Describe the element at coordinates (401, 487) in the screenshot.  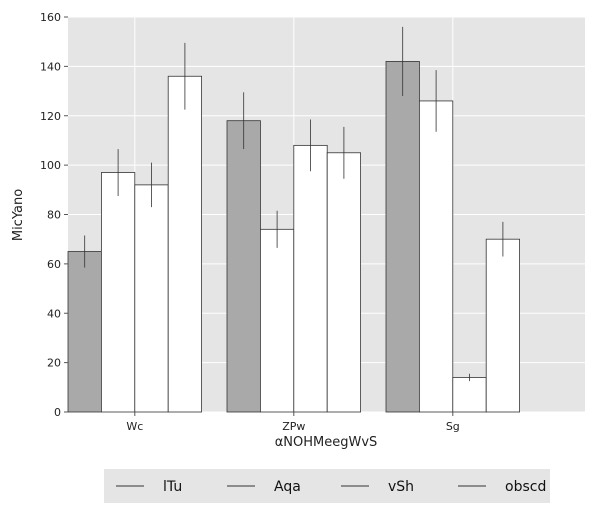
I see `legend-label-vSh: vSh` at that location.